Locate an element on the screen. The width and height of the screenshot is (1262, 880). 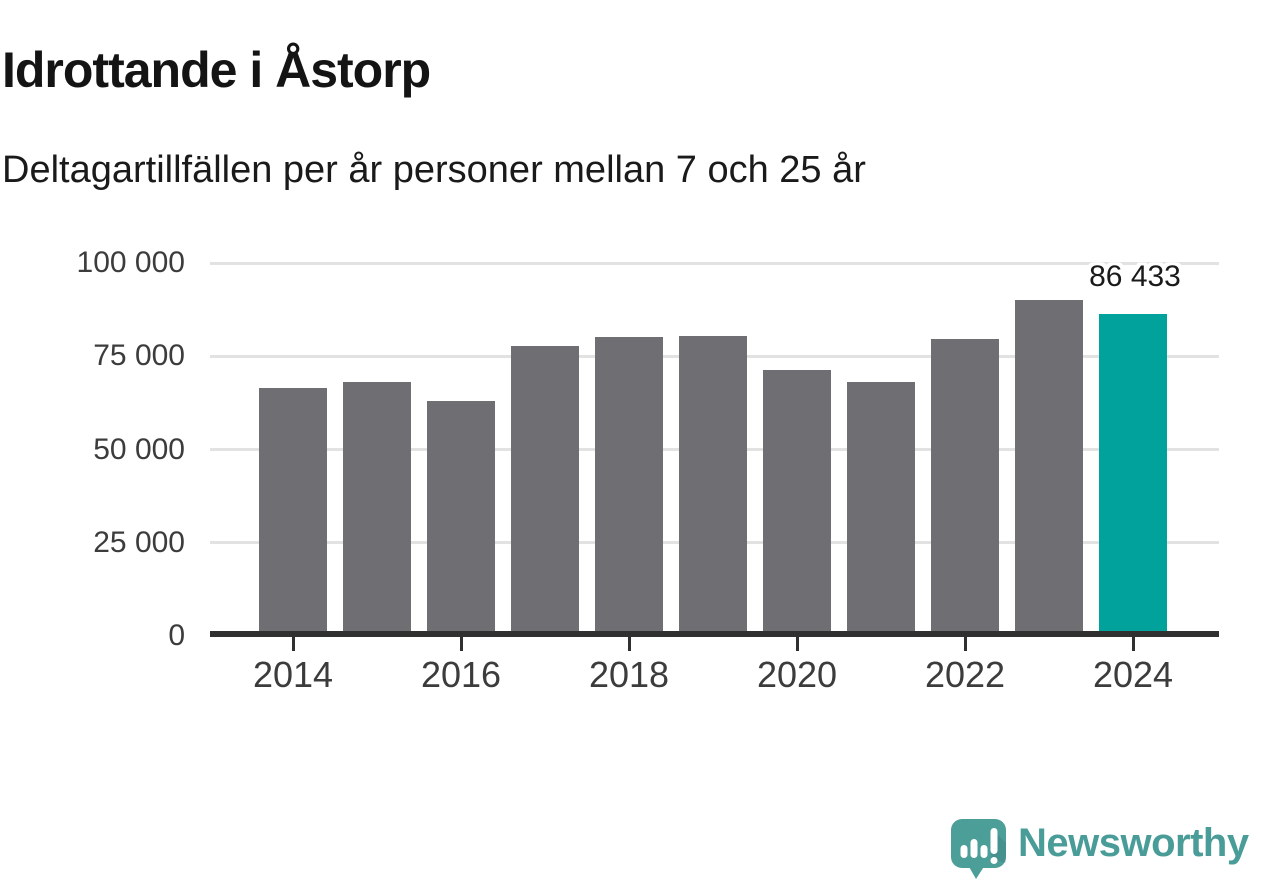
x-axis-label-2022: 2022 is located at coordinates (965, 674).